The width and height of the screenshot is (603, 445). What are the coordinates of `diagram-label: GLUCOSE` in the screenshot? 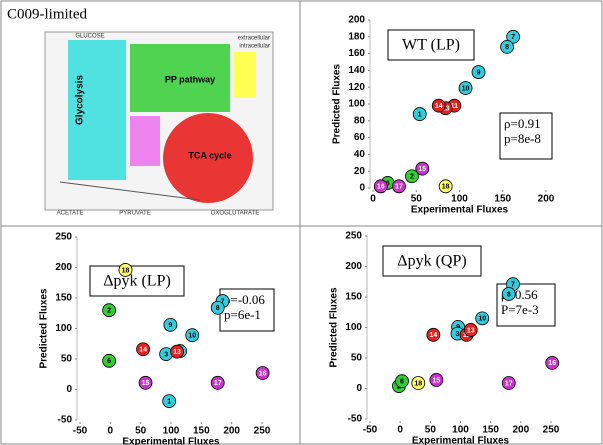 It's located at (89, 37).